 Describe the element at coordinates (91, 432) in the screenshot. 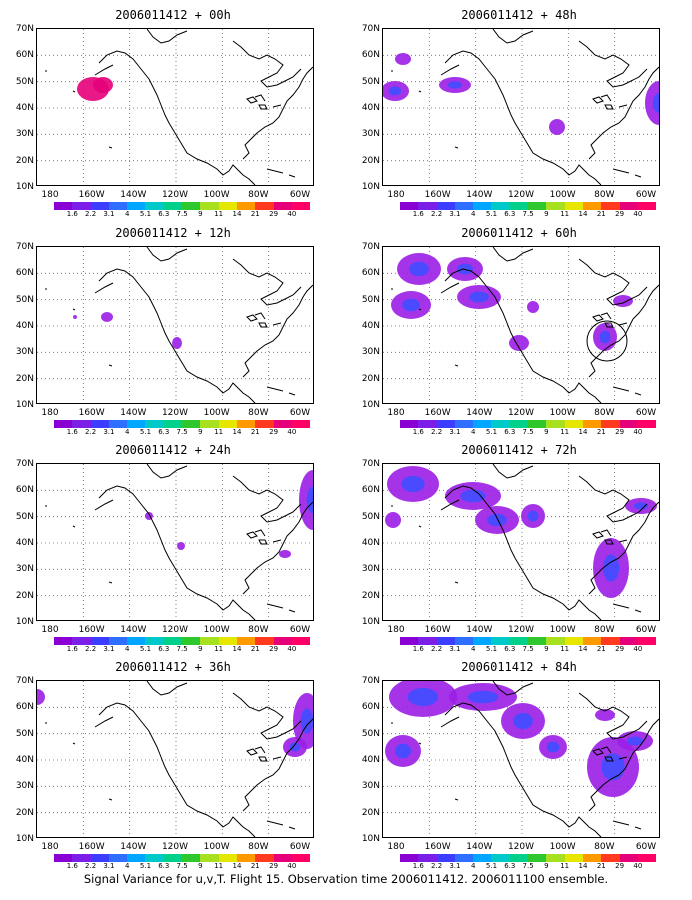

I see `colorbar-label: 2.2` at that location.